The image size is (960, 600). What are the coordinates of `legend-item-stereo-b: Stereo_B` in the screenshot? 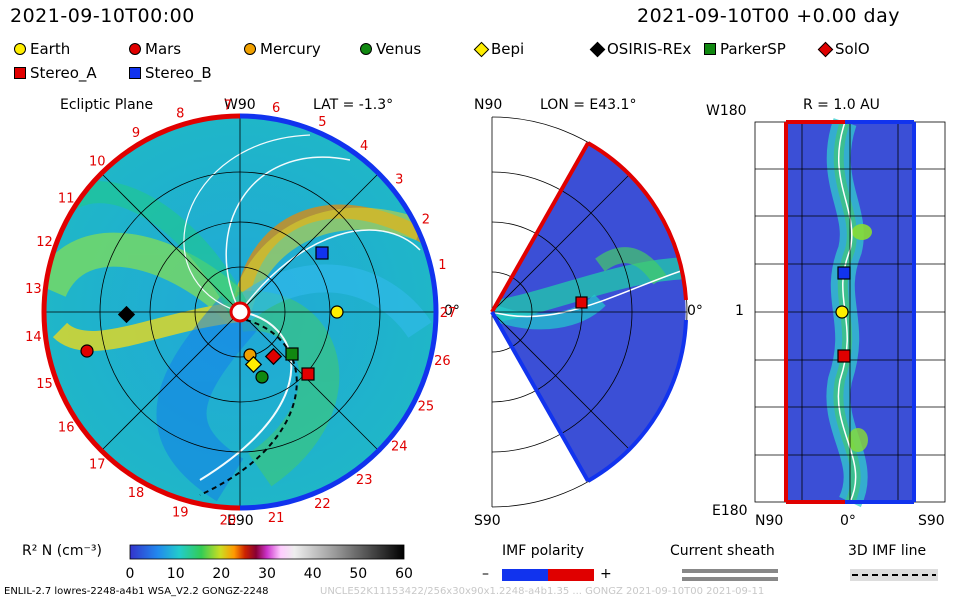 It's located at (170, 73).